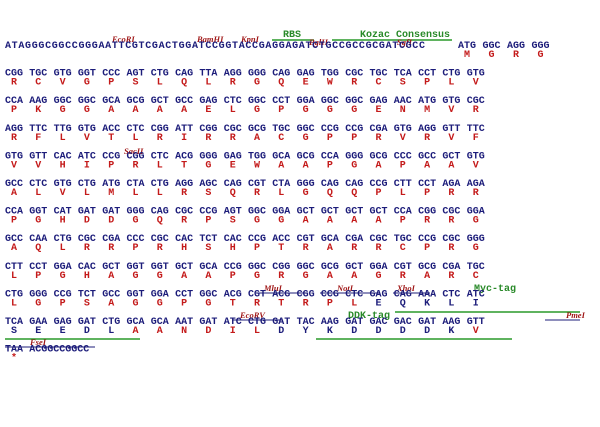  Describe the element at coordinates (281, 156) in the screenshot. I see `codon: GCA` at that location.